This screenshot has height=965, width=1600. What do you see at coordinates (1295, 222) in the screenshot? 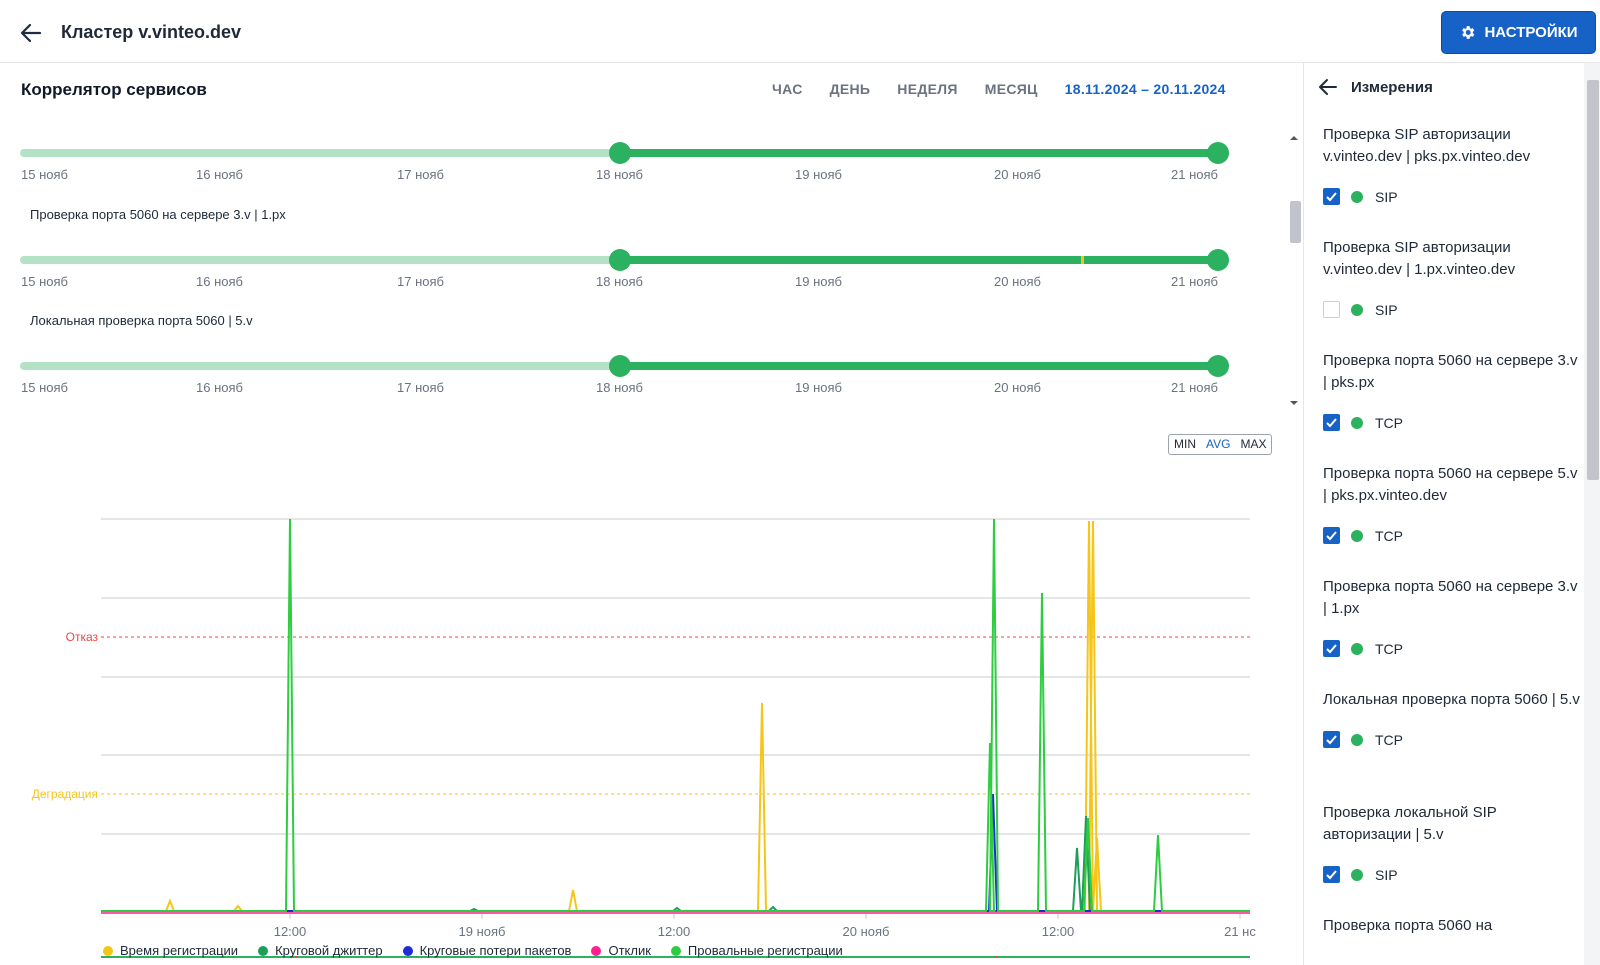
I see `timeline-scrollbar-thumb` at bounding box center [1295, 222].